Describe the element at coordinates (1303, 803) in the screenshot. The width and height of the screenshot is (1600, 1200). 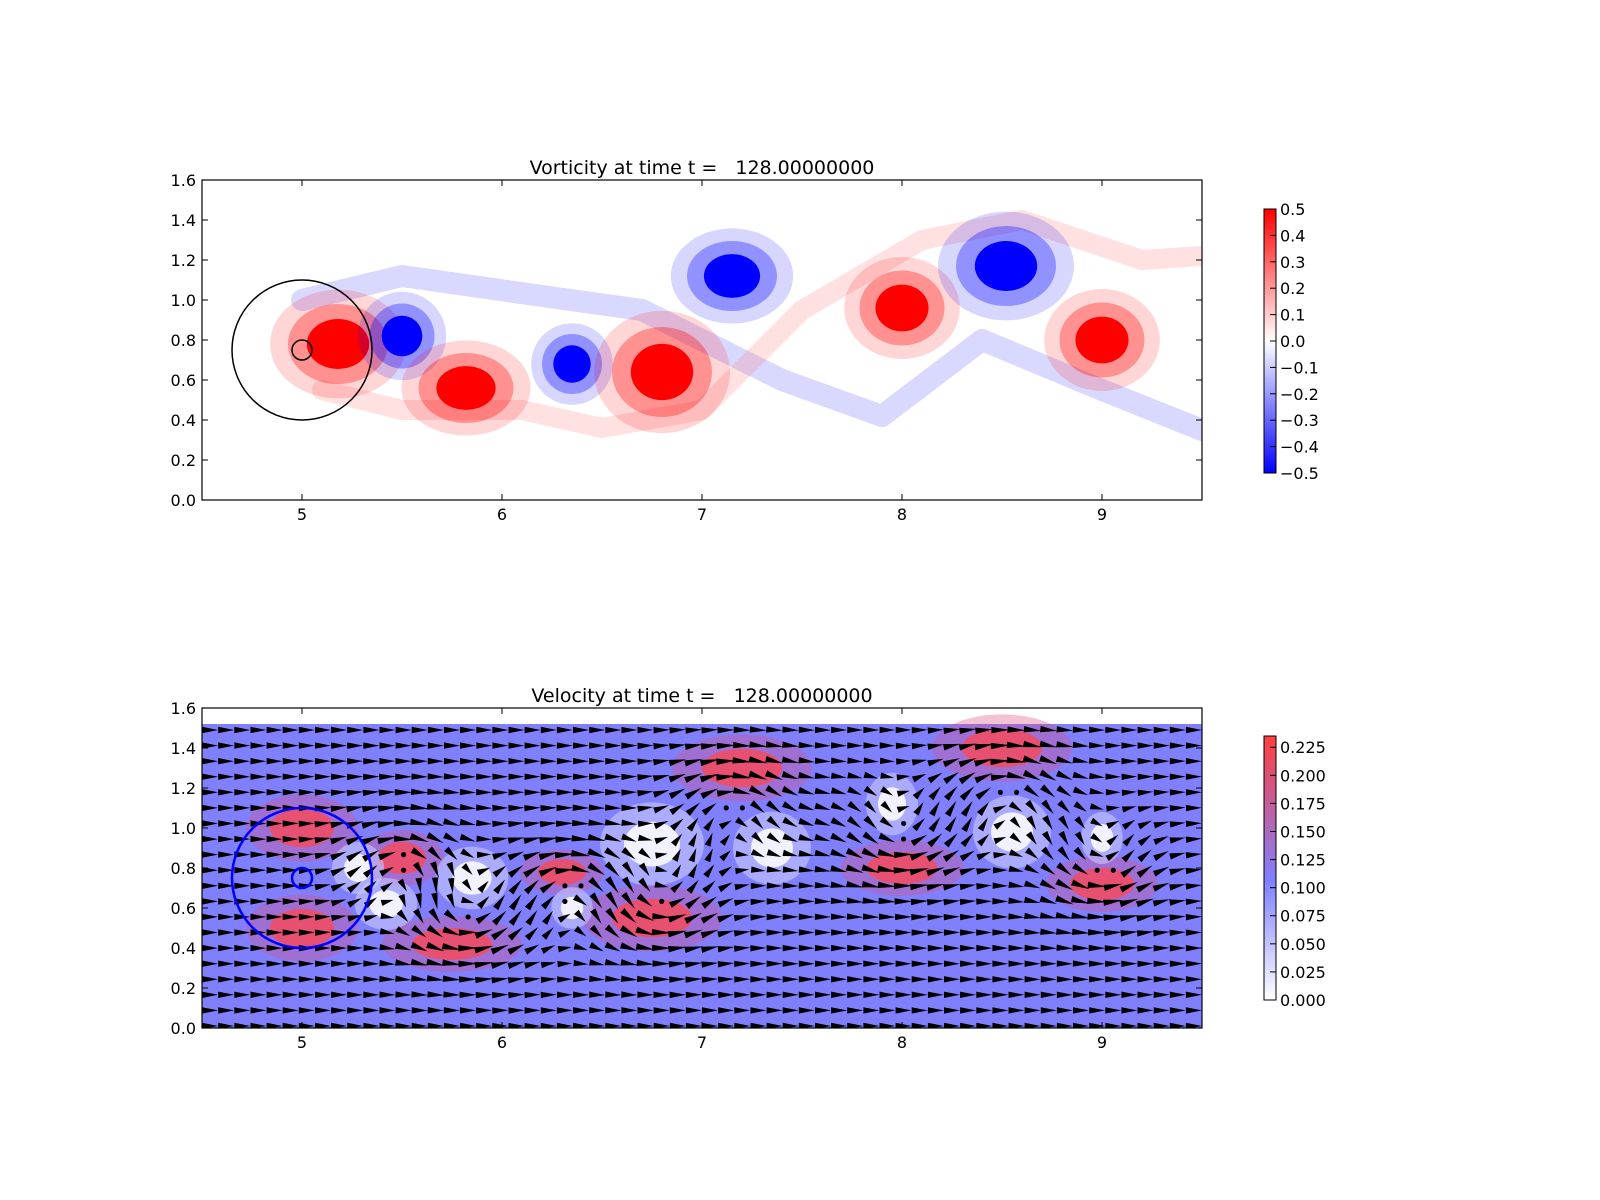
I see `colorbar-tick-label: 0.175` at that location.